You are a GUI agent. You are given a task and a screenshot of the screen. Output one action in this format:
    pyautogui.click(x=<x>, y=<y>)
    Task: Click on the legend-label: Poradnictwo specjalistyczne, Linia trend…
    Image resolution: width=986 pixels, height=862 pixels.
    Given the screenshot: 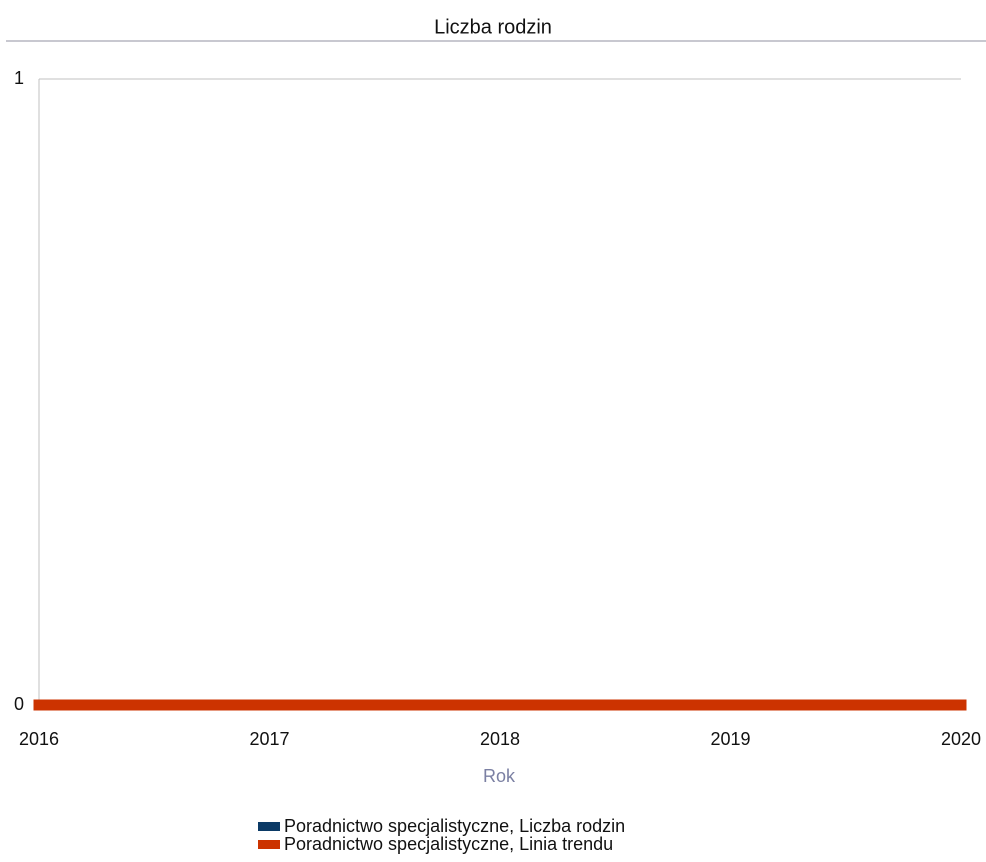 What is the action you would take?
    pyautogui.click(x=448, y=844)
    